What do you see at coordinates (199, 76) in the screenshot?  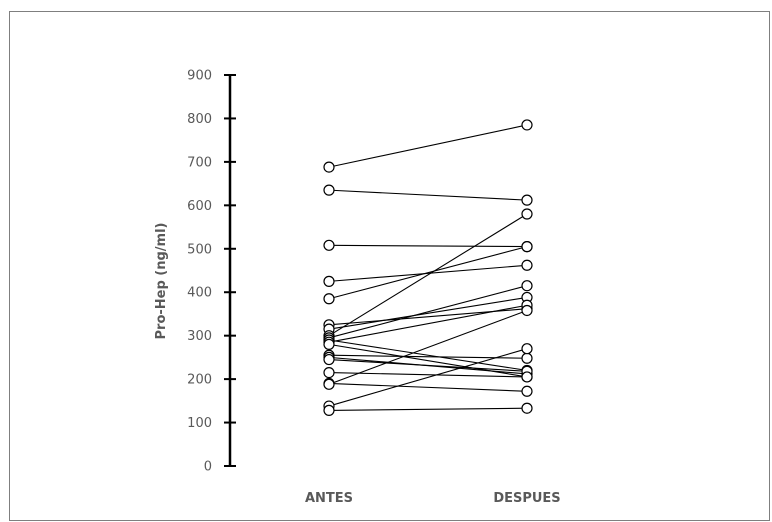 I see `y-tick-label: 900` at bounding box center [199, 76].